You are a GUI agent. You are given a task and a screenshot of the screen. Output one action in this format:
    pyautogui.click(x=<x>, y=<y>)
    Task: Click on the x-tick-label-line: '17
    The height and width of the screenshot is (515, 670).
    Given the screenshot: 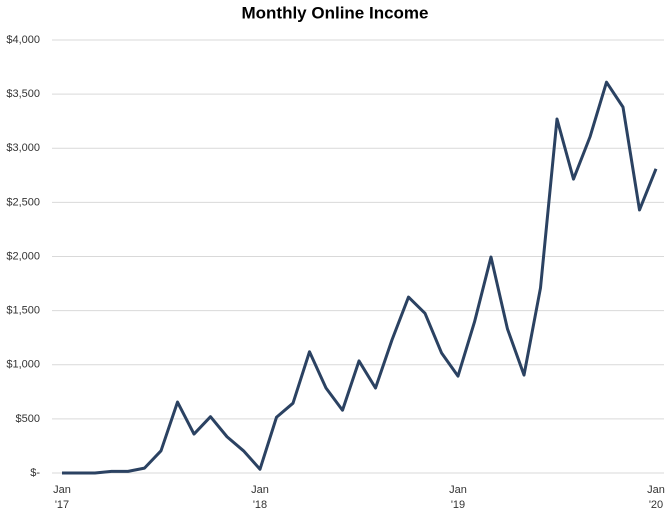 What is the action you would take?
    pyautogui.click(x=62, y=505)
    